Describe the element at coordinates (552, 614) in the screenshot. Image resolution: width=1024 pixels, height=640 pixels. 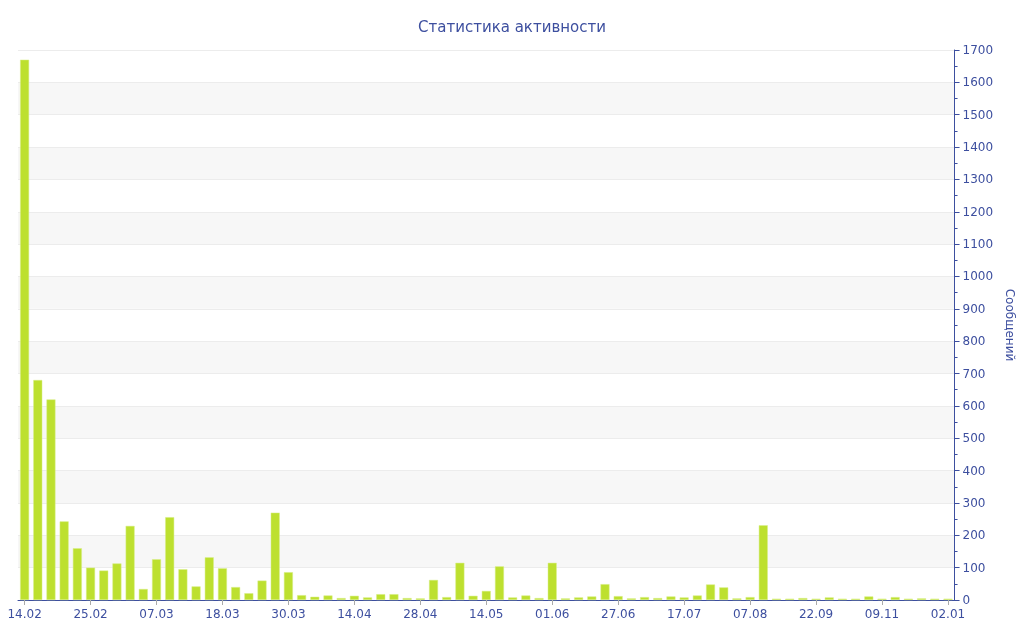
I see `x-tick-label: 01.06` at that location.